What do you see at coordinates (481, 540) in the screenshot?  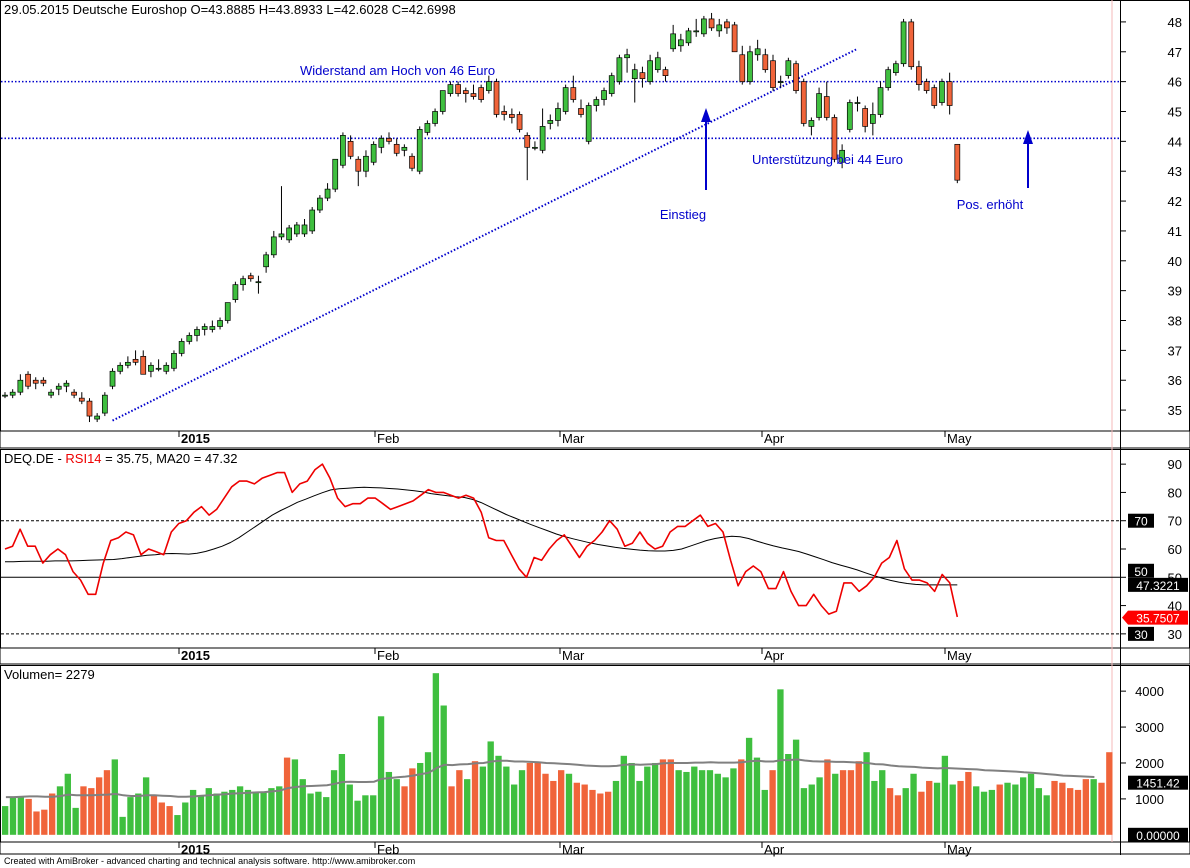 I see `rsi-line` at bounding box center [481, 540].